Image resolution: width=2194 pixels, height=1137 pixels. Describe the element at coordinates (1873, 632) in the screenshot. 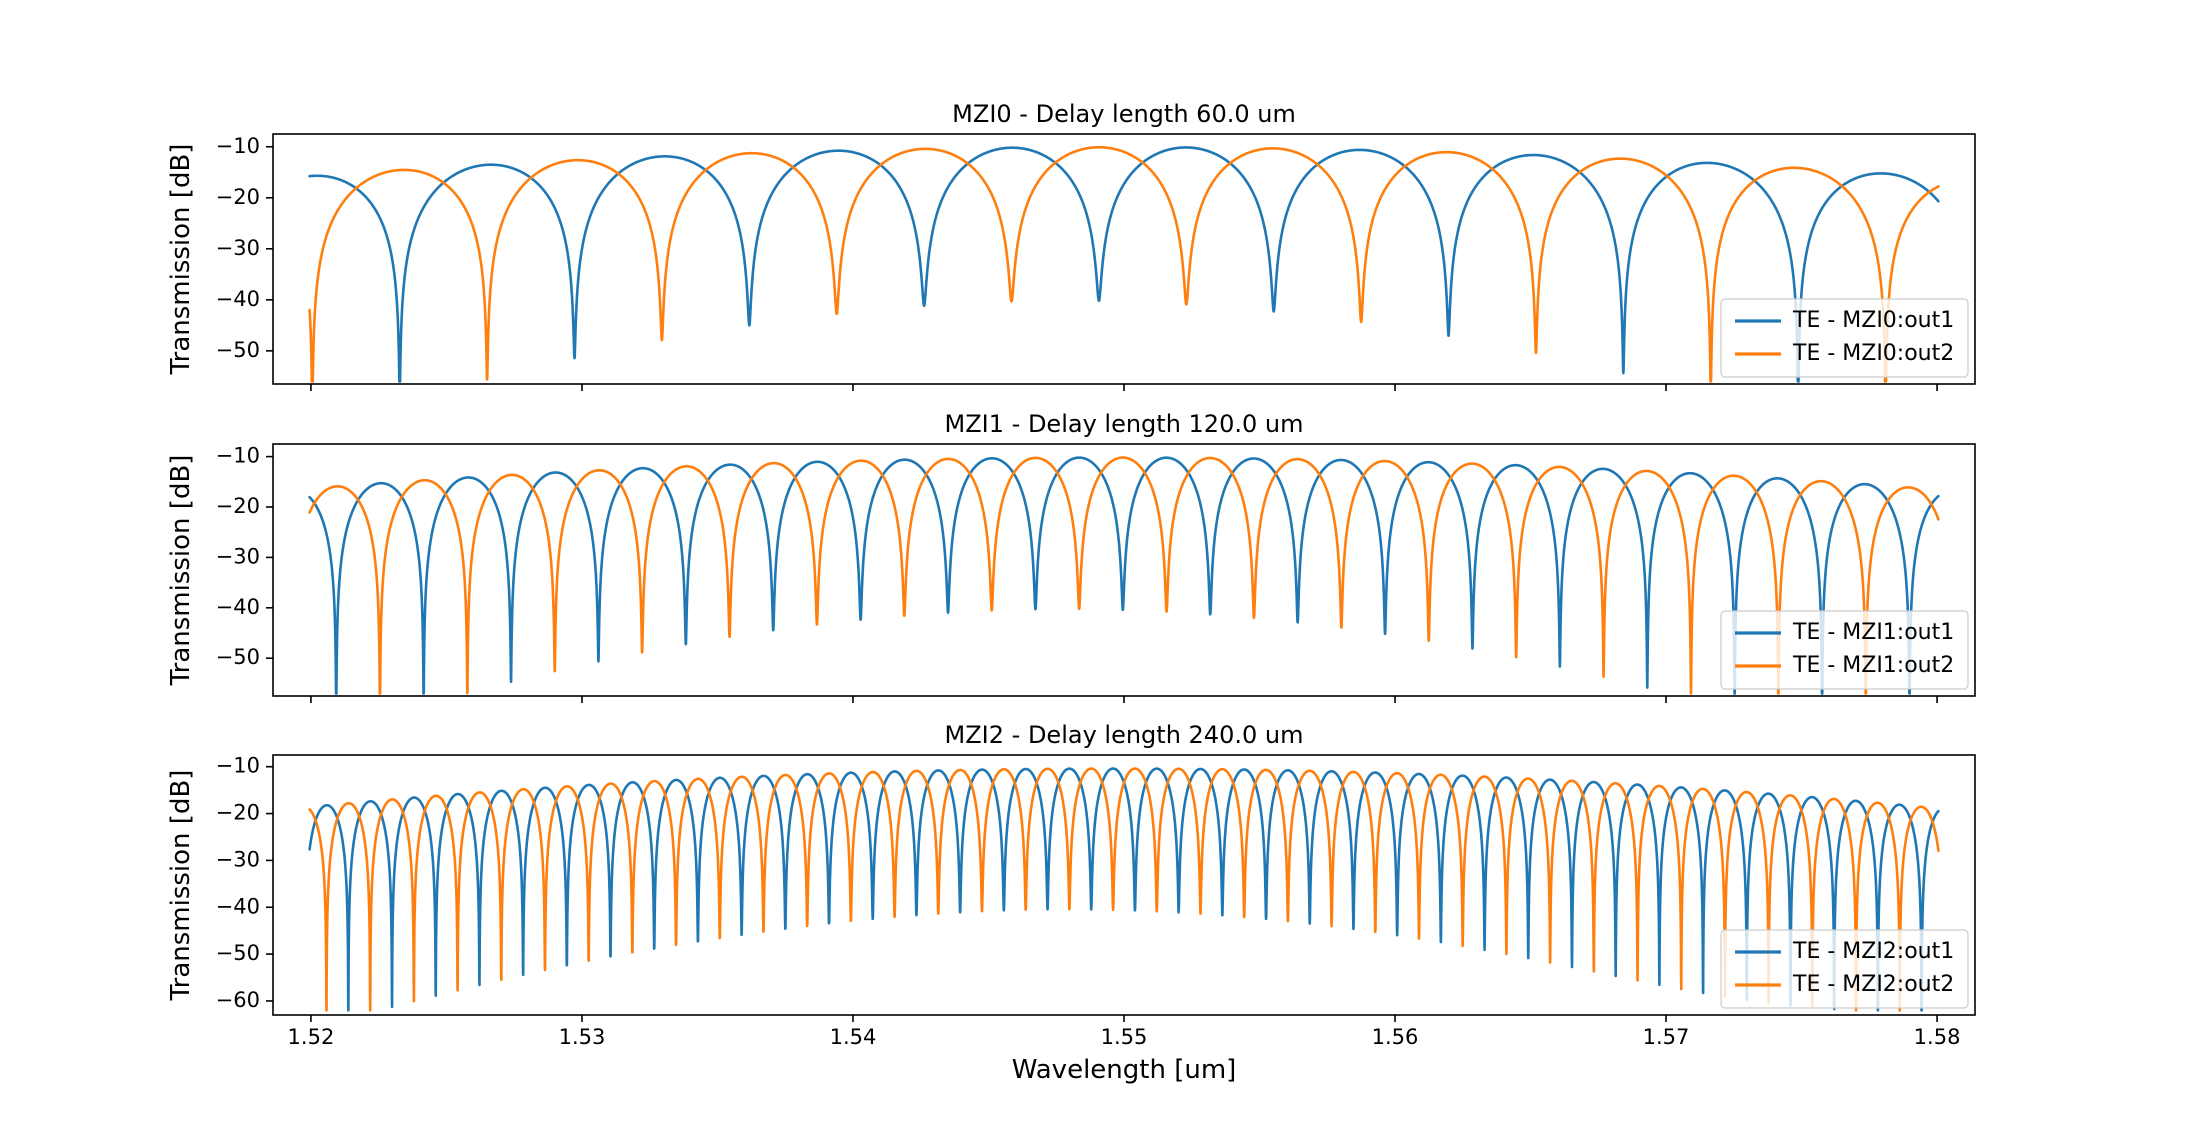

I see `legend-label-out1: TE - MZI1:out1` at that location.